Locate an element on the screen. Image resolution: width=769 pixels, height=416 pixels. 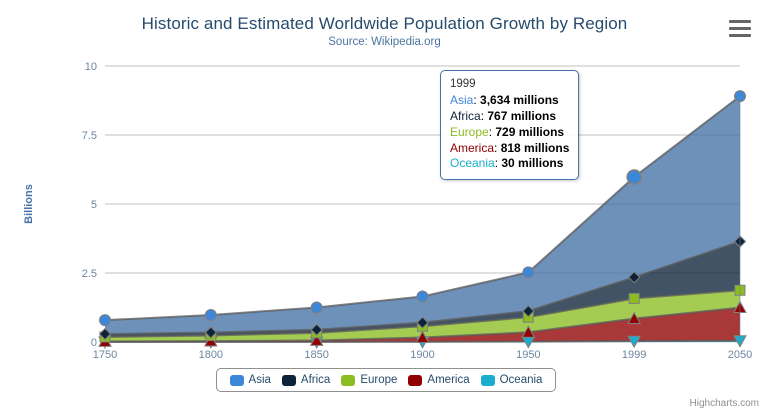
legend-item-asia: Asia is located at coordinates (250, 380).